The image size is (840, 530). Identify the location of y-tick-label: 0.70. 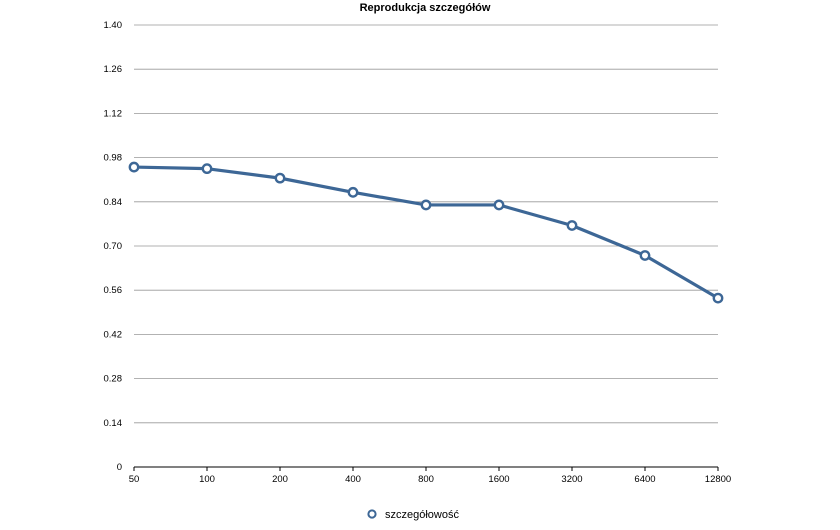
(113, 246).